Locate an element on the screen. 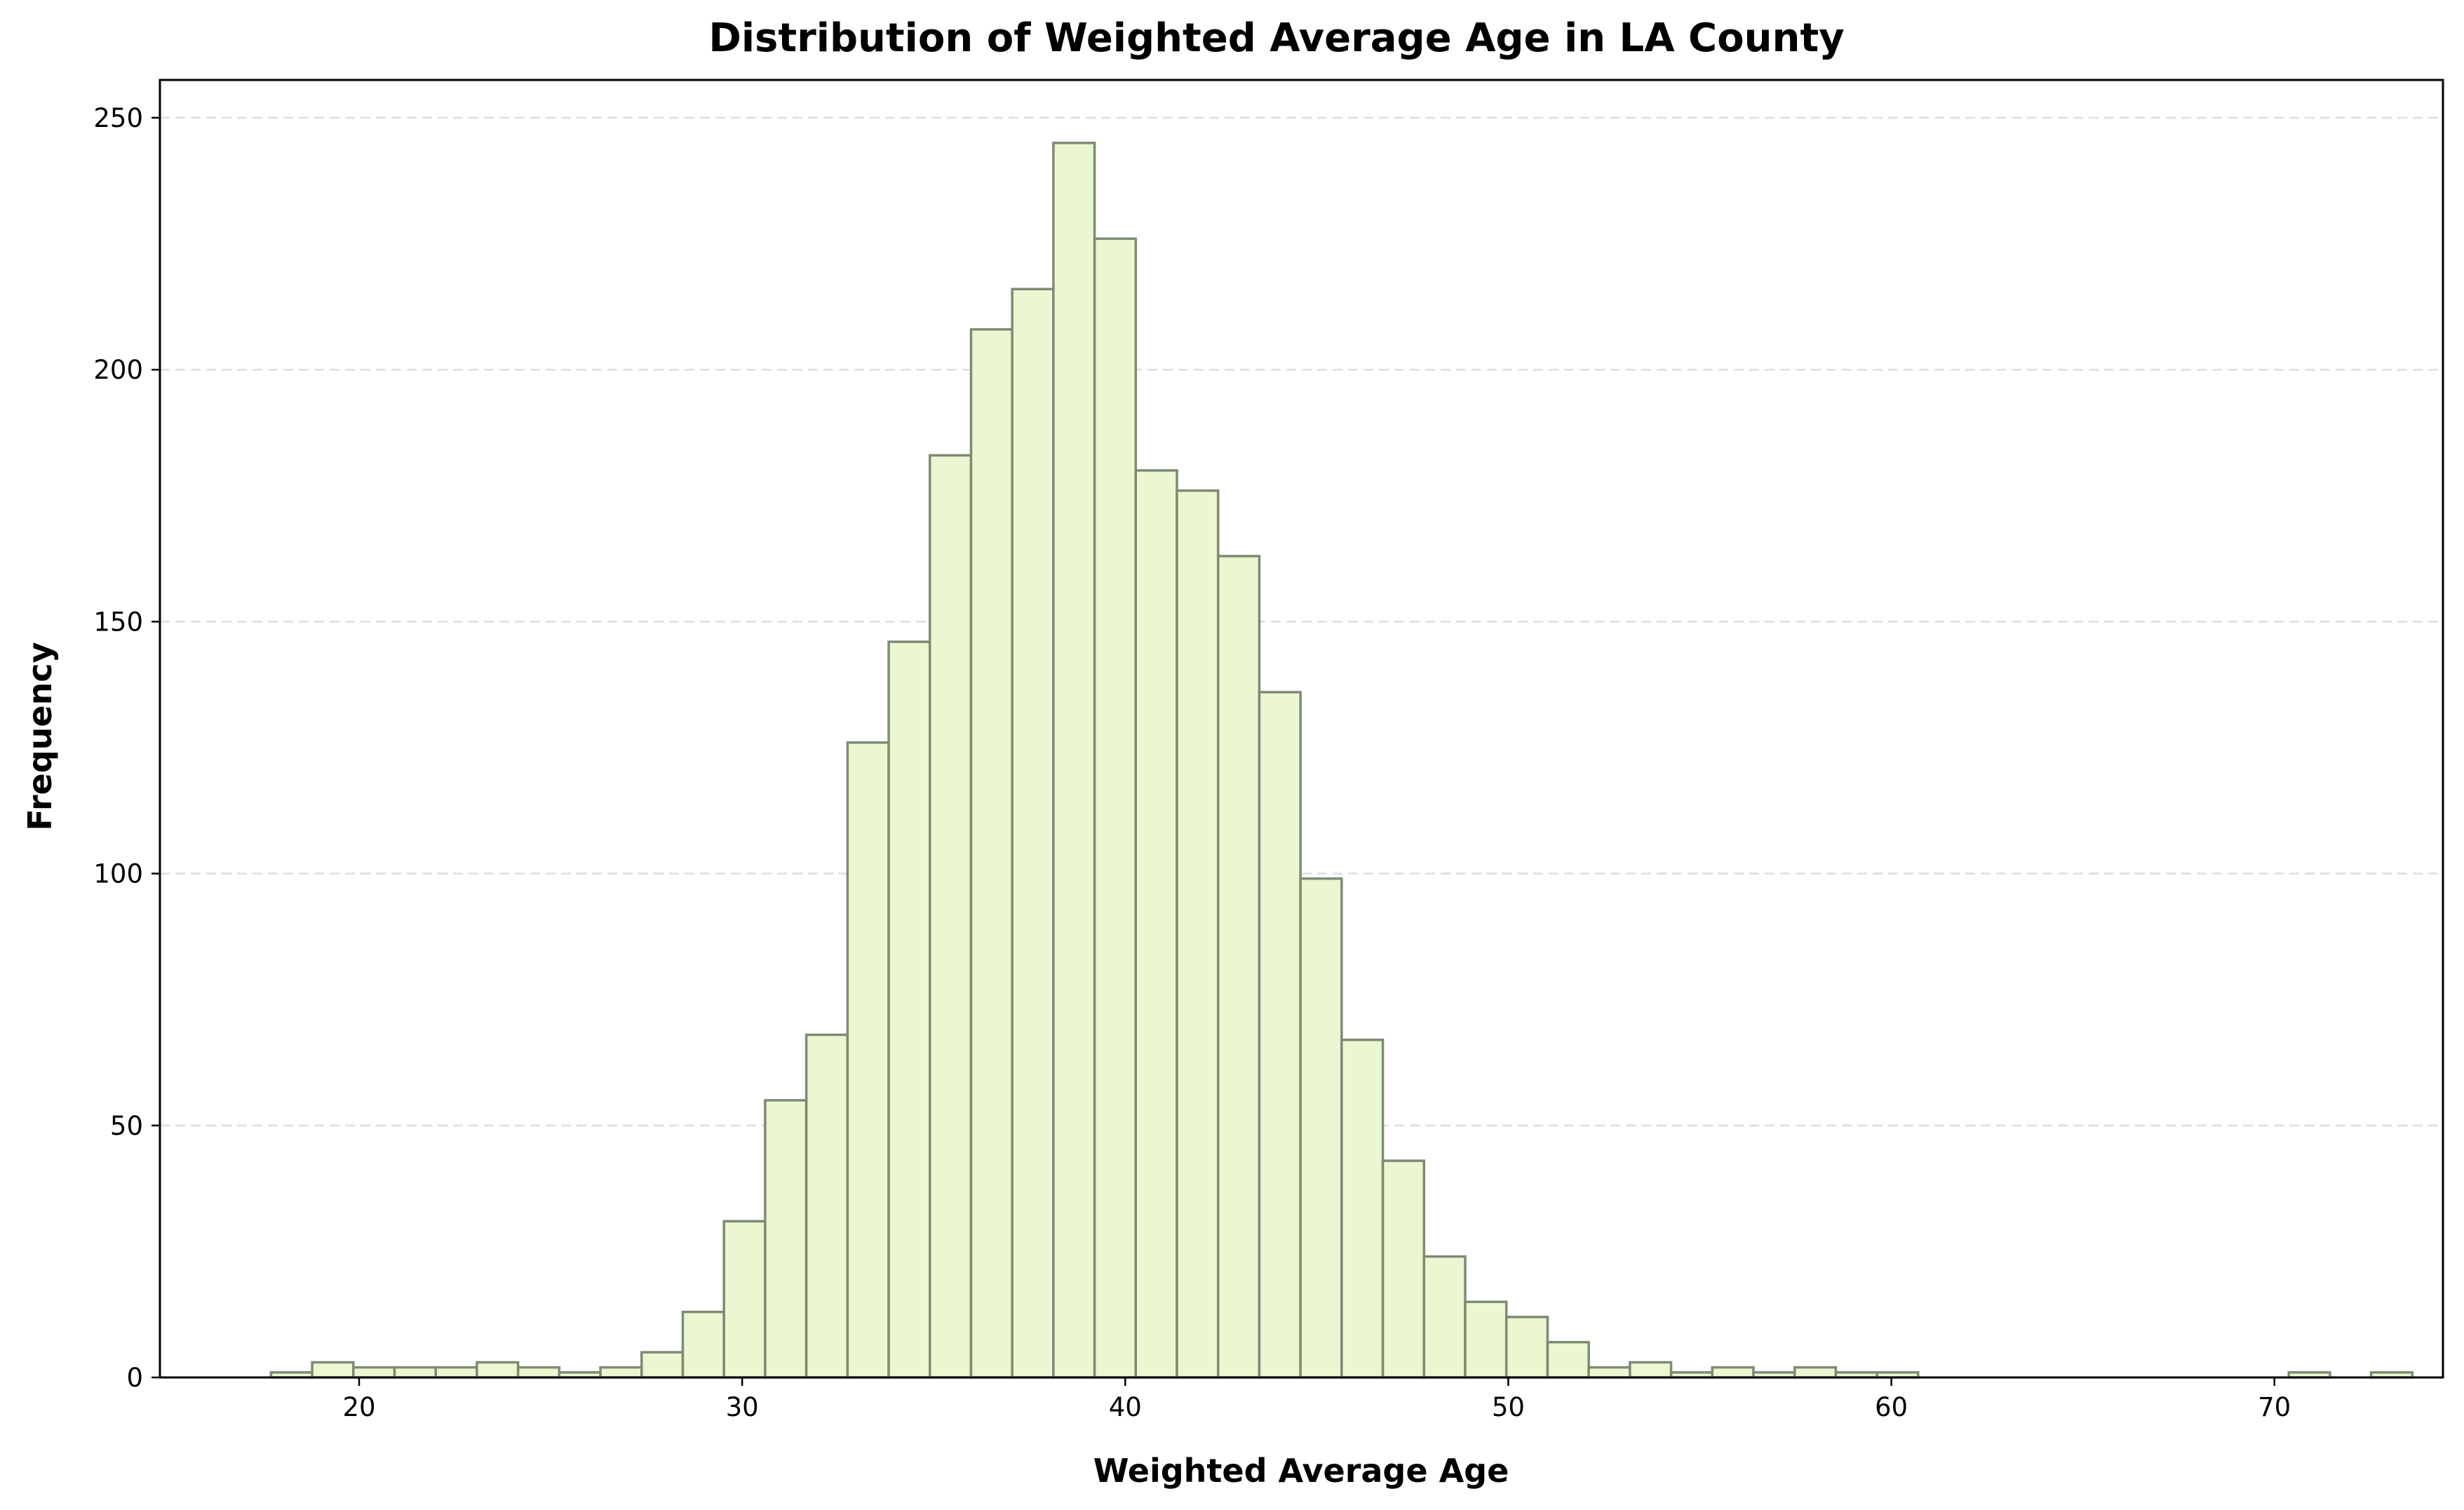 The height and width of the screenshot is (1510, 2464). y-tick-label: 100 is located at coordinates (118, 874).